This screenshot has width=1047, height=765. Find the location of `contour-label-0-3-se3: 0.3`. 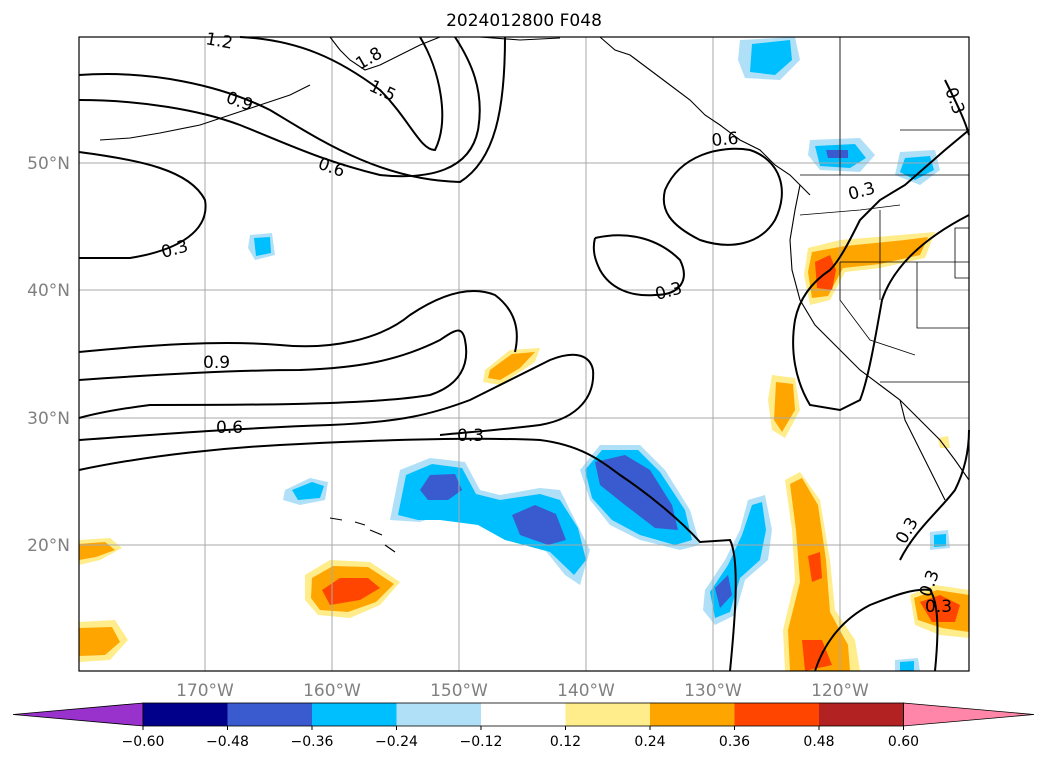

contour-label-0-3-se3: 0.3 is located at coordinates (938, 607).